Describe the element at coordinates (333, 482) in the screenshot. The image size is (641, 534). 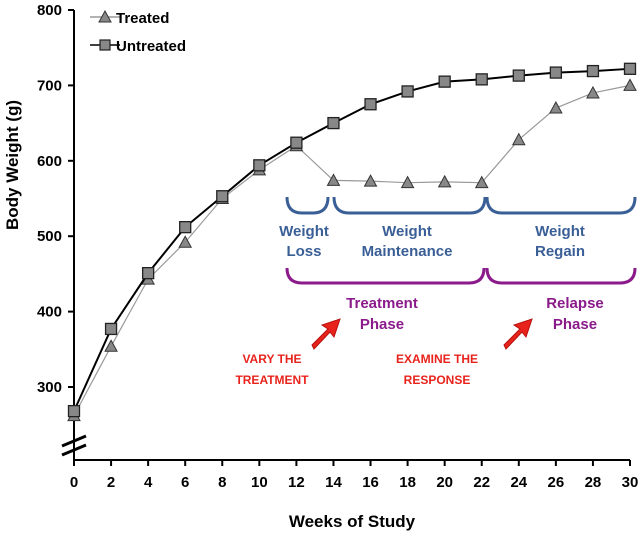
I see `x-tick-label: 14` at that location.